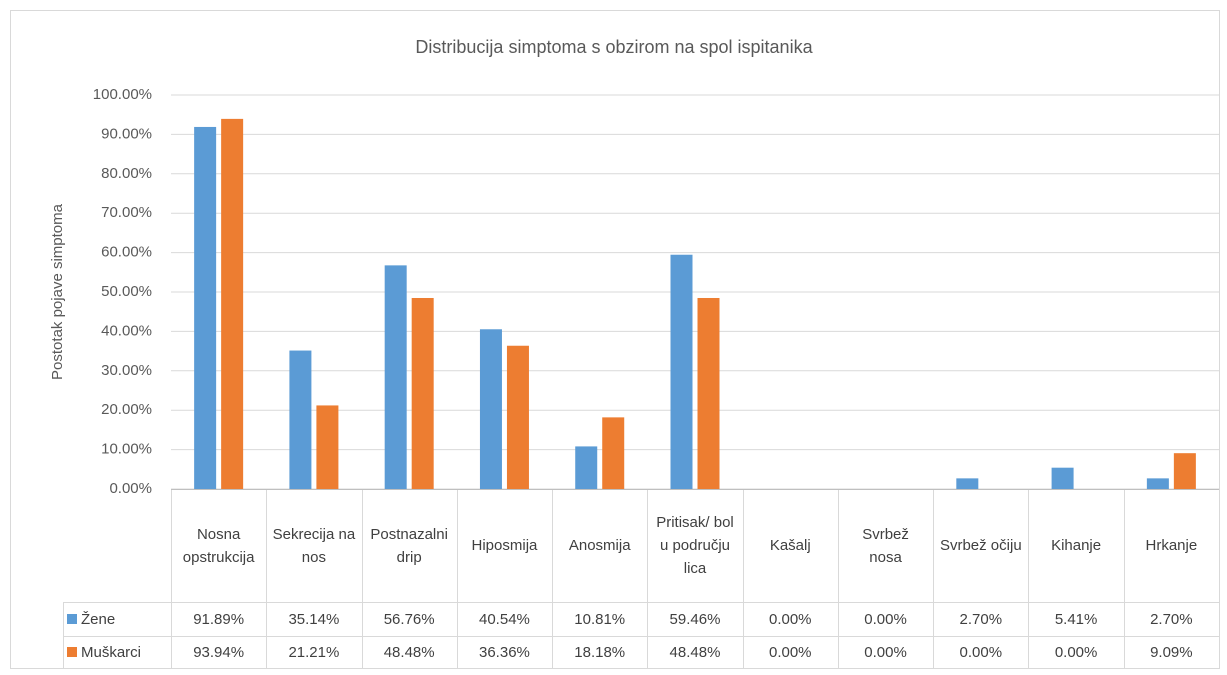 Image resolution: width=1227 pixels, height=675 pixels. What do you see at coordinates (126, 449) in the screenshot?
I see `y-tick-label: 10.00%` at bounding box center [126, 449].